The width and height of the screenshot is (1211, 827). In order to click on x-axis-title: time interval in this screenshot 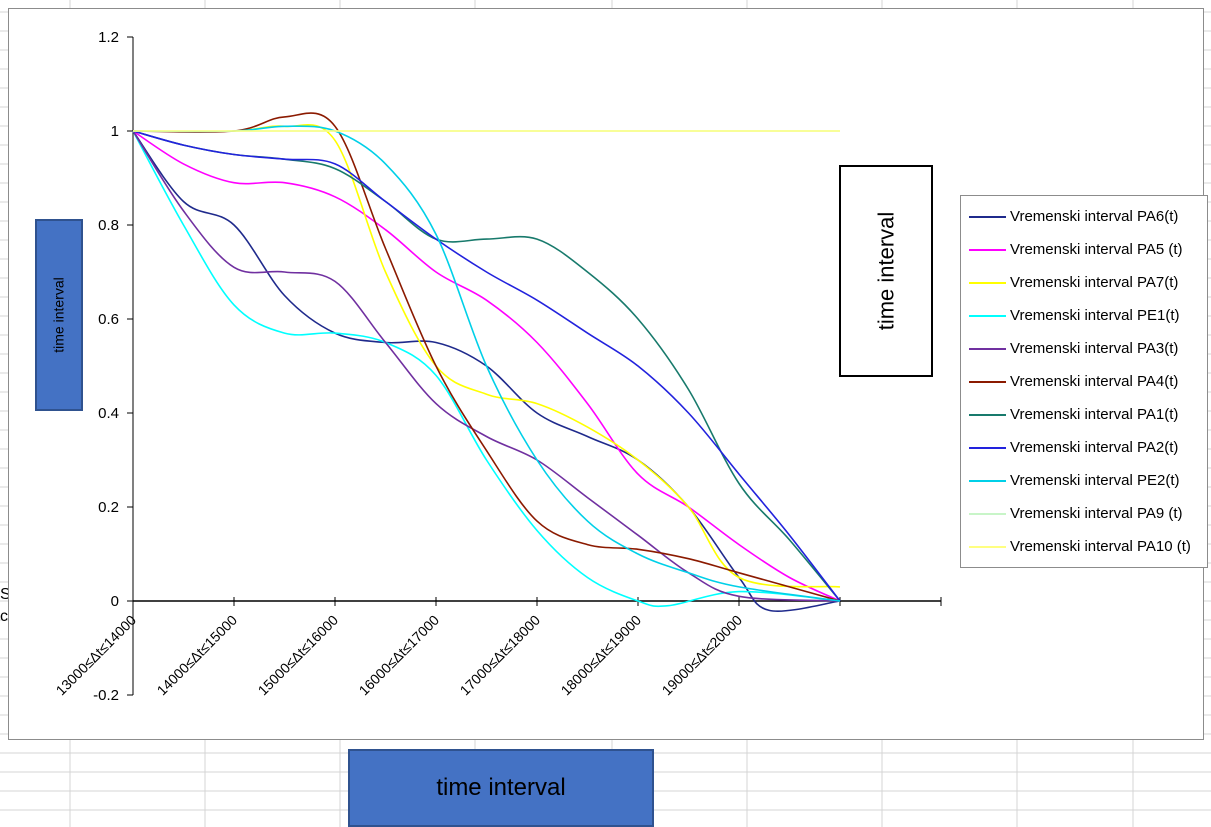, I will do `click(501, 787)`.